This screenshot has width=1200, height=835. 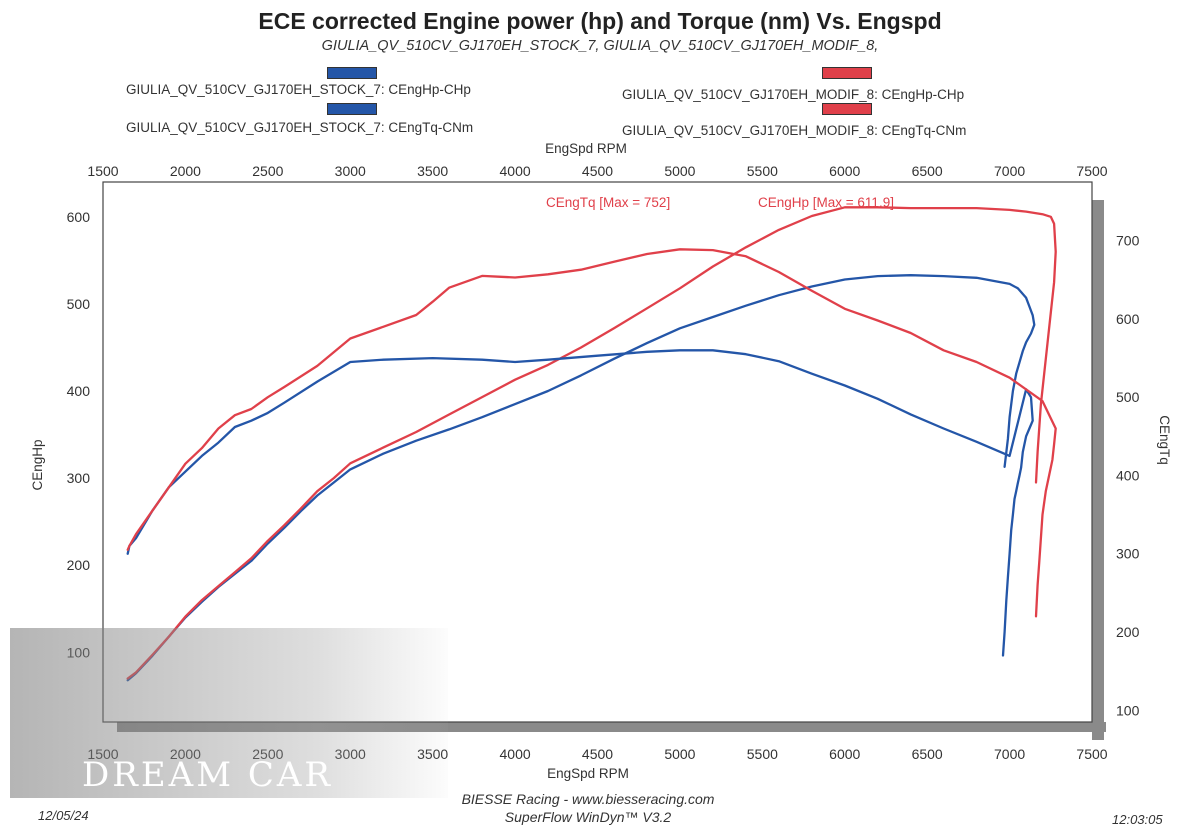 What do you see at coordinates (352, 109) in the screenshot?
I see `legend-swatch-stock-tq` at bounding box center [352, 109].